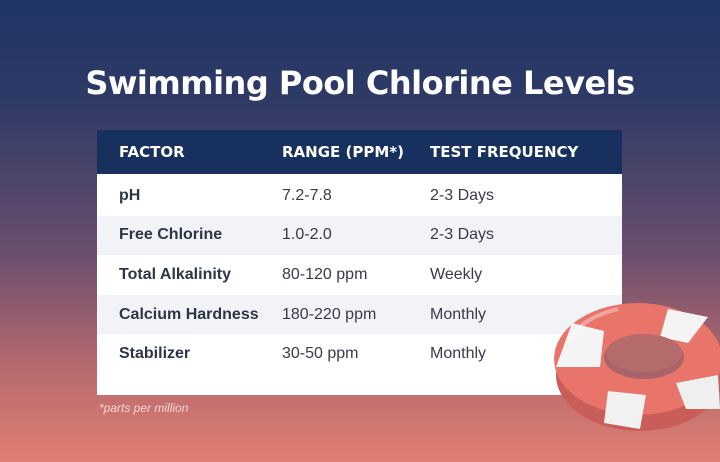 Image resolution: width=720 pixels, height=462 pixels. I want to click on life-ring-icon, so click(637, 367).